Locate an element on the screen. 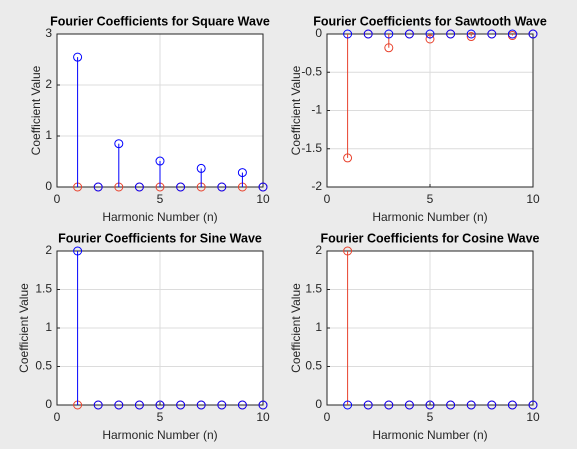 The height and width of the screenshot is (449, 577). chart-title: Fourier Coefficients for Cosine Wave is located at coordinates (429, 238).